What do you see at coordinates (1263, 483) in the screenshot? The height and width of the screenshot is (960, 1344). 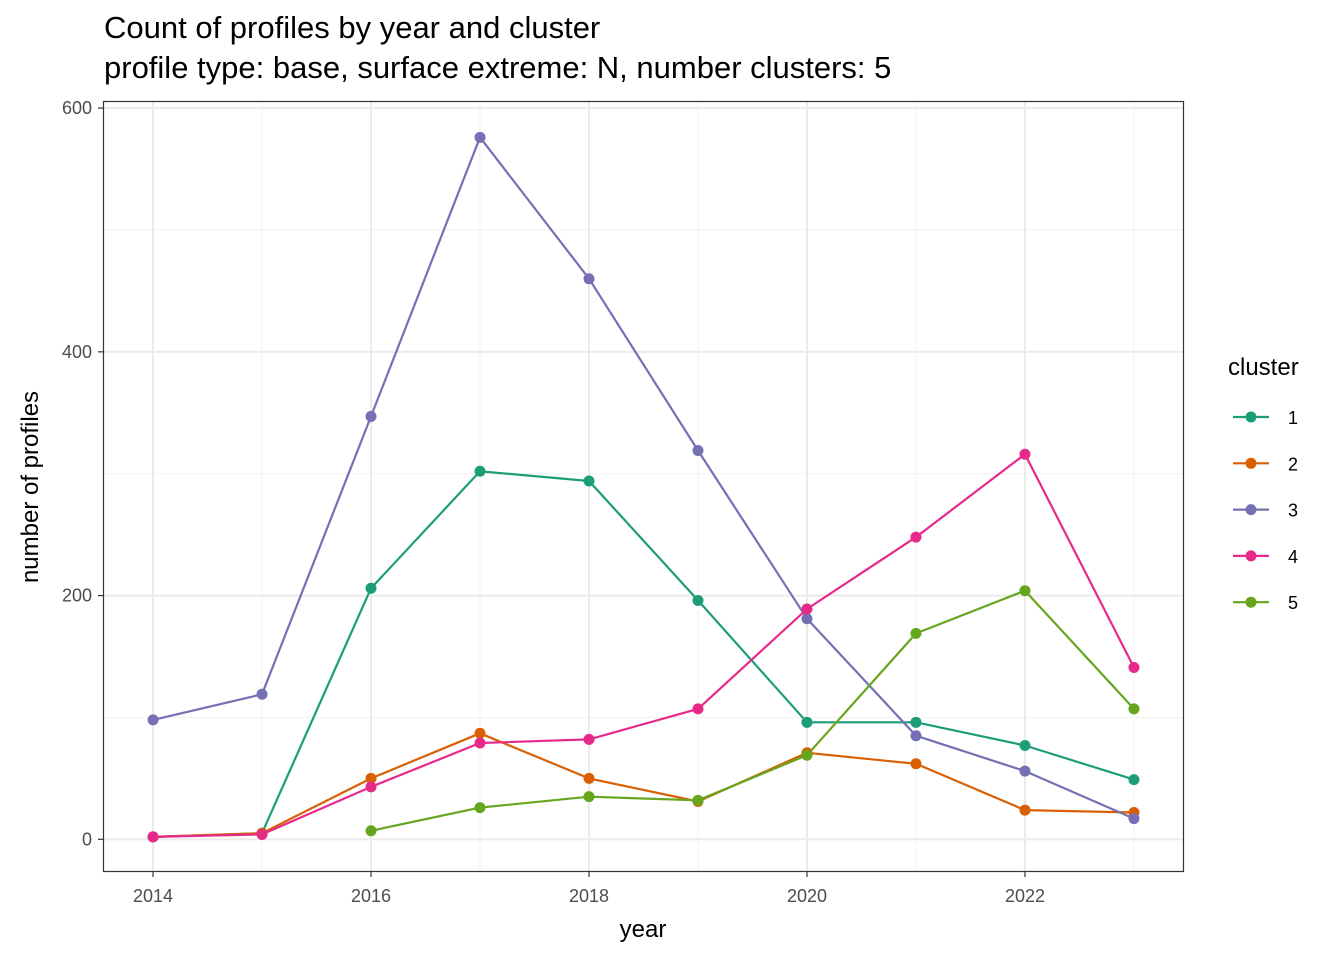 I see `legend: cluster 1 2 3 4 5` at bounding box center [1263, 483].